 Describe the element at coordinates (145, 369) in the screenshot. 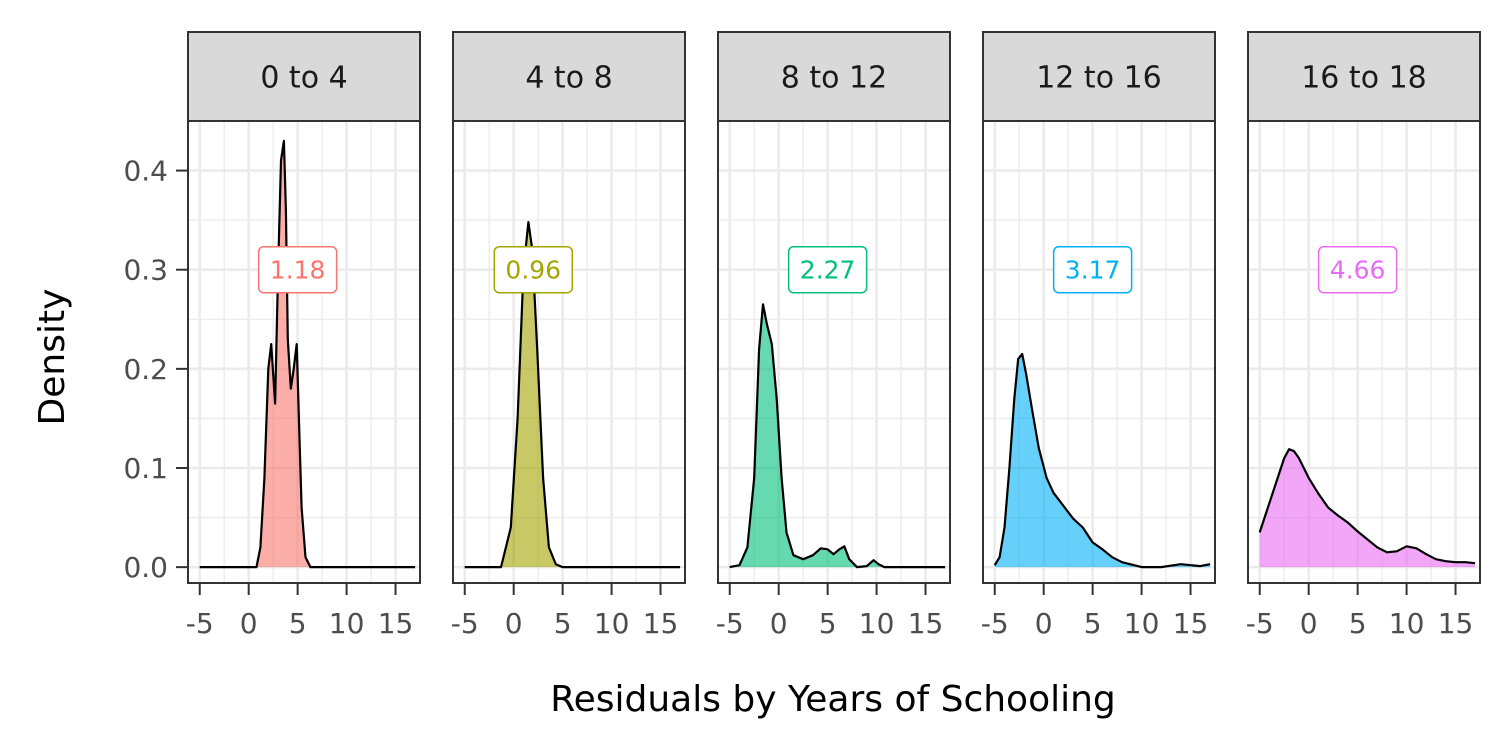

I see `y-tick-label: 0.2` at that location.